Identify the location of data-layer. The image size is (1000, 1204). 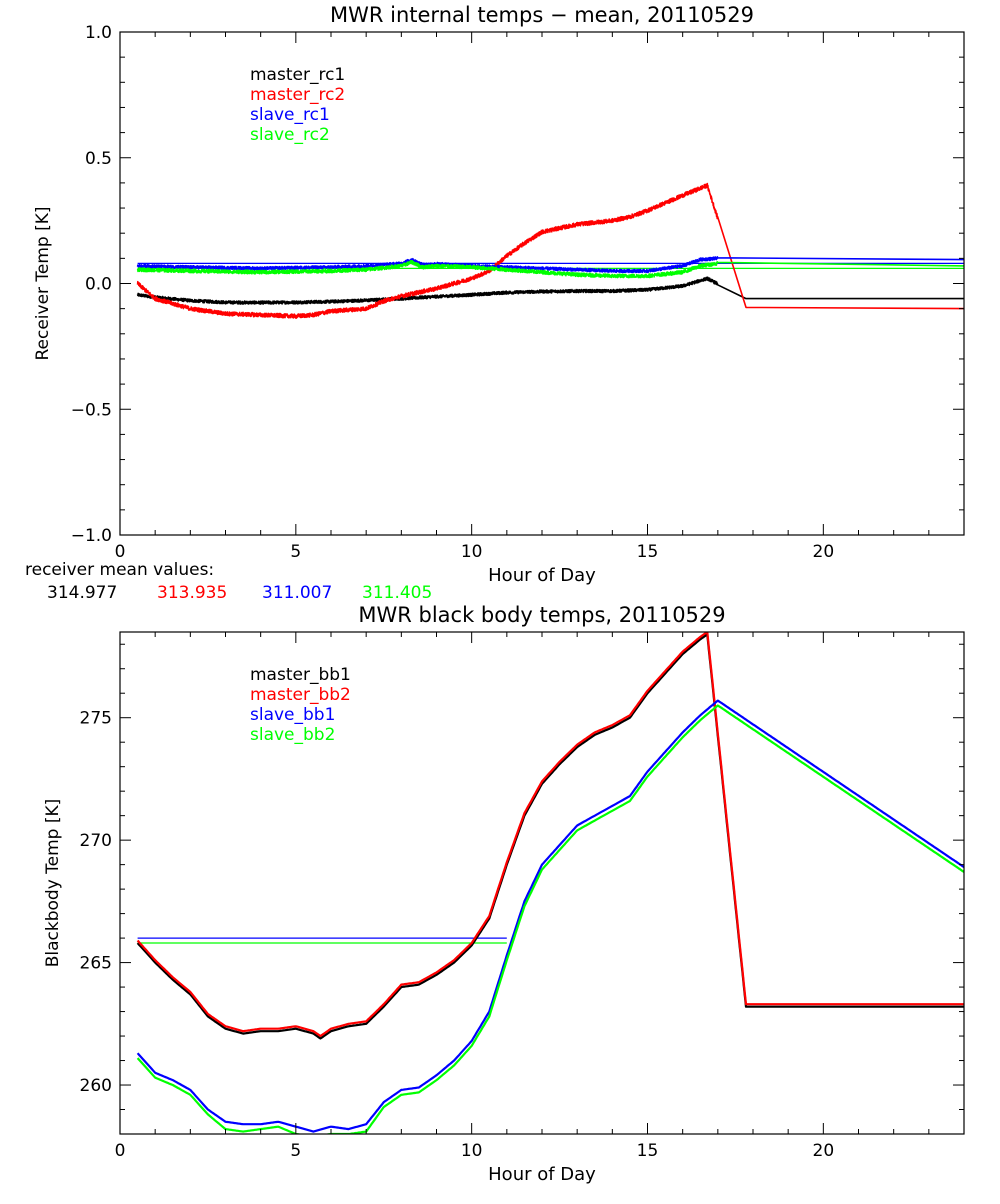
(550, 250).